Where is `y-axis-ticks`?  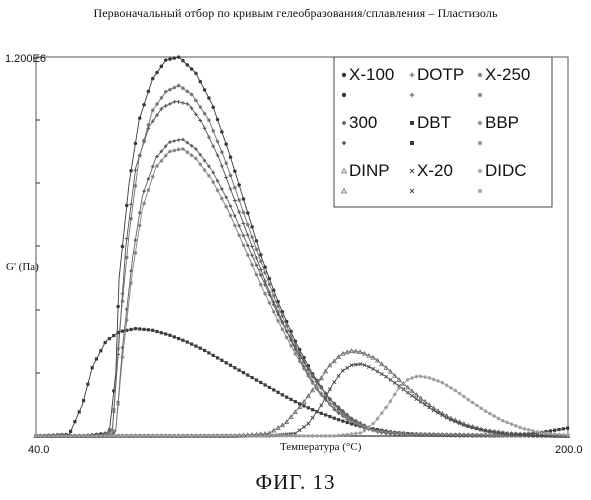
y-axis-ticks is located at coordinates (39, 215).